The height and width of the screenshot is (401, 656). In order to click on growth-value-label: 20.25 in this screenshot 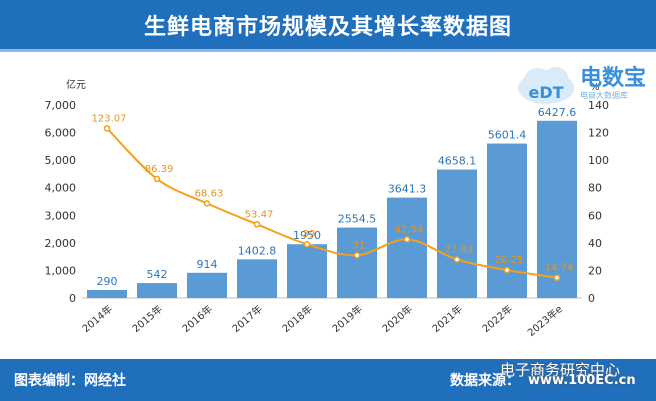, I will do `click(509, 260)`.